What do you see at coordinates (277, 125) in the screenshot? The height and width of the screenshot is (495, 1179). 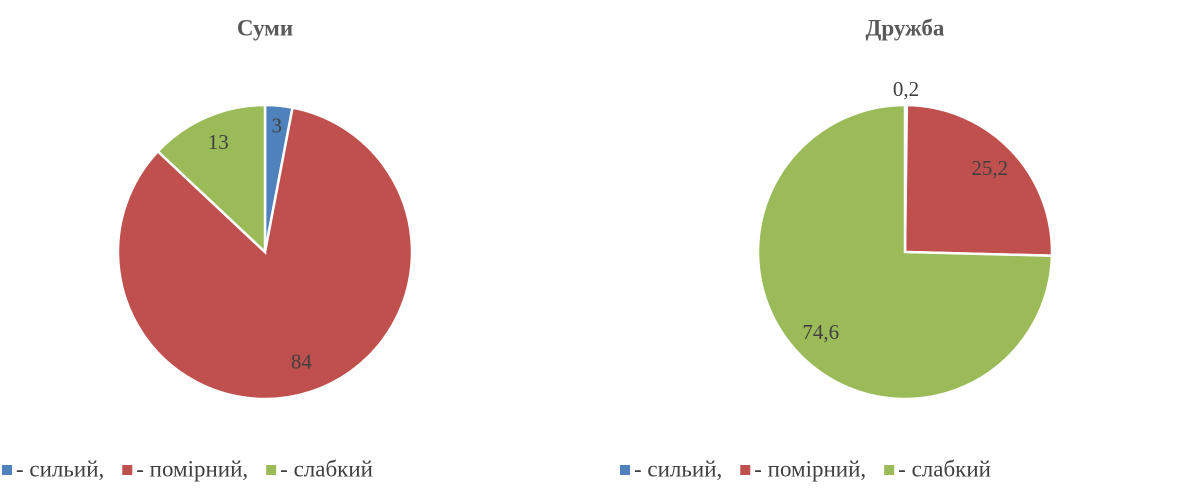 I see `data-label: 3` at bounding box center [277, 125].